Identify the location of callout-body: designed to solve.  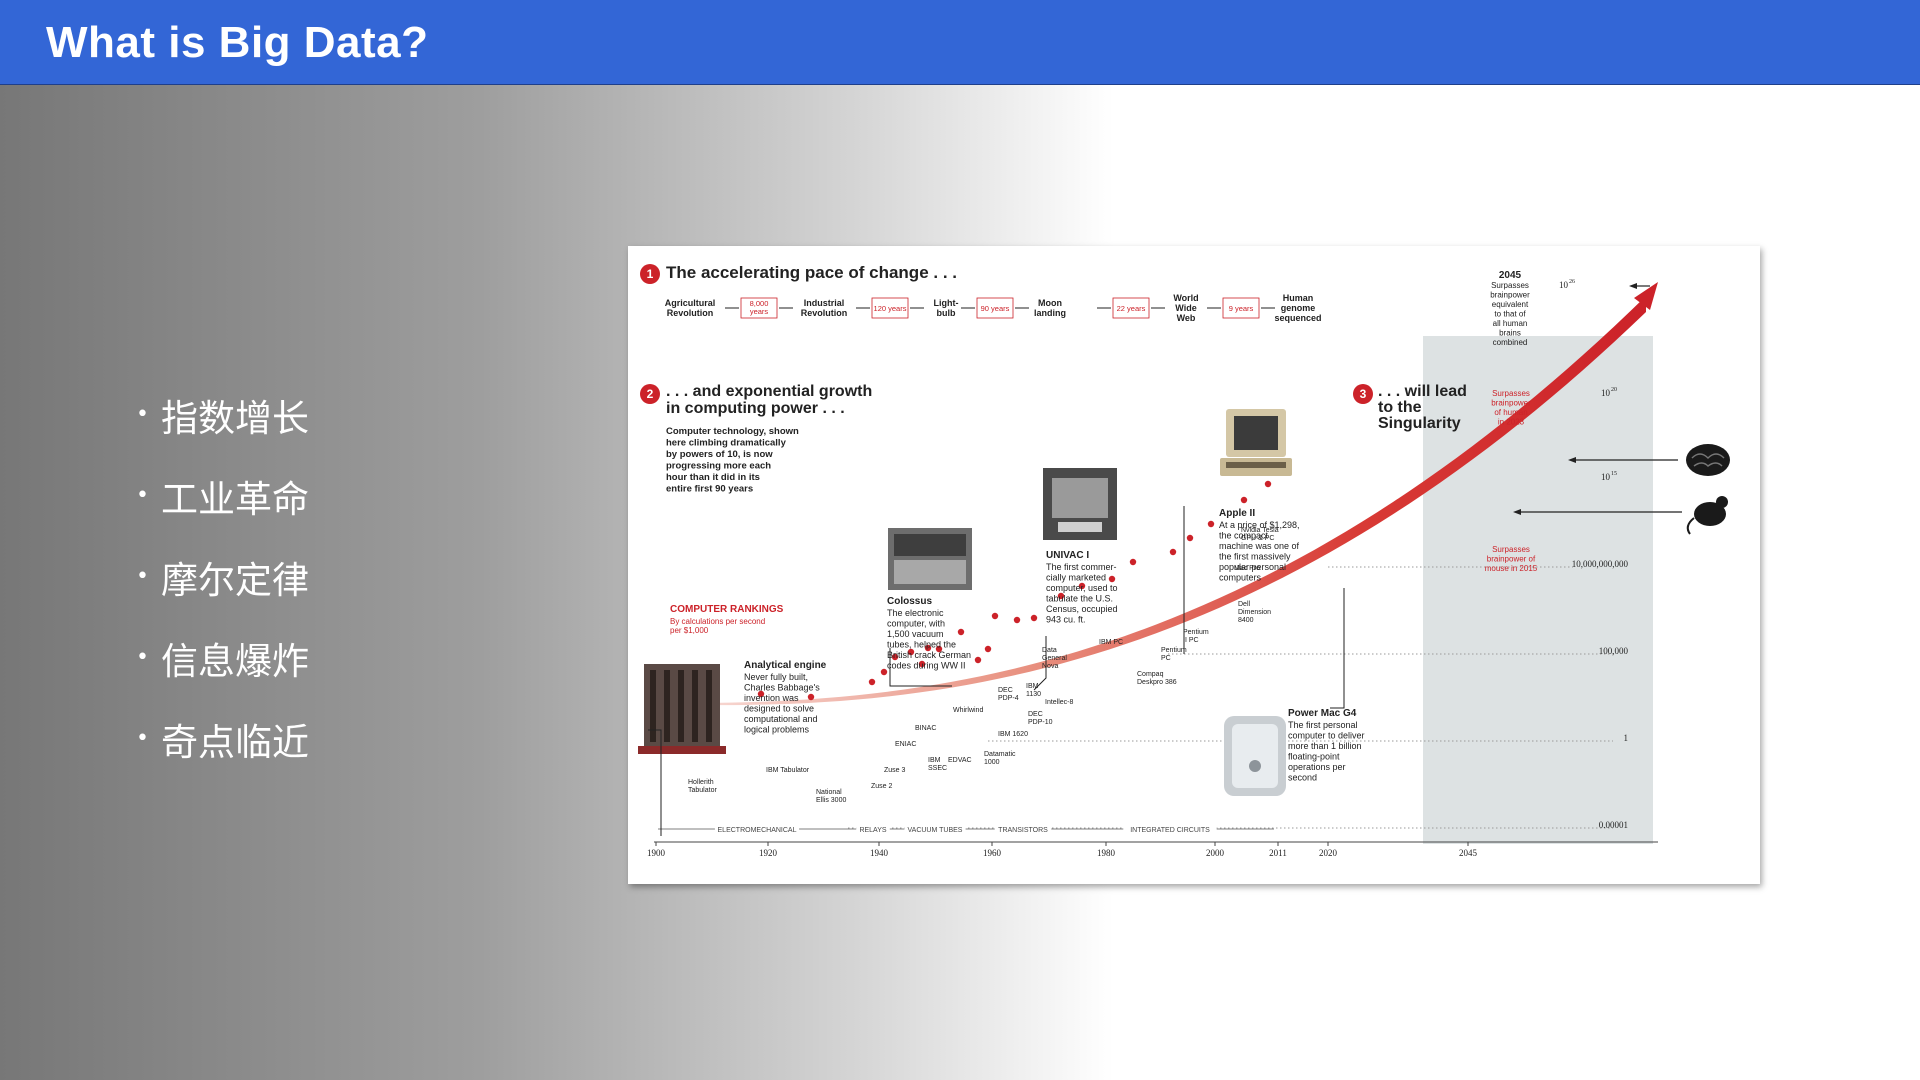
(779, 709).